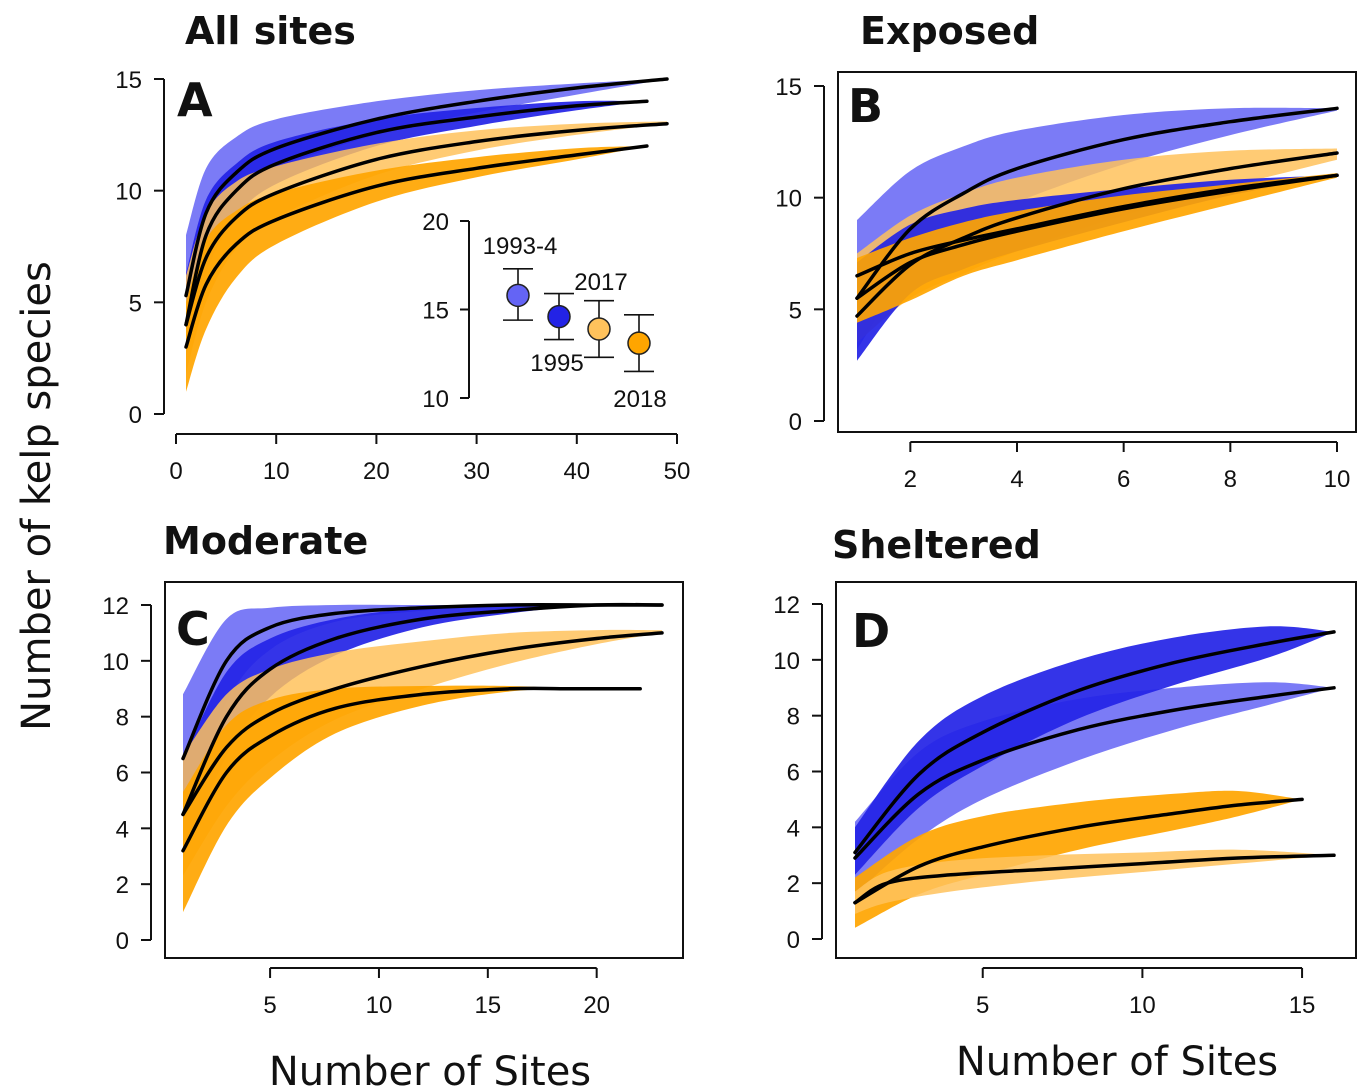 This screenshot has height=1091, width=1366. Describe the element at coordinates (793, 940) in the screenshot. I see `panel-D-y-tick-label: 0` at that location.